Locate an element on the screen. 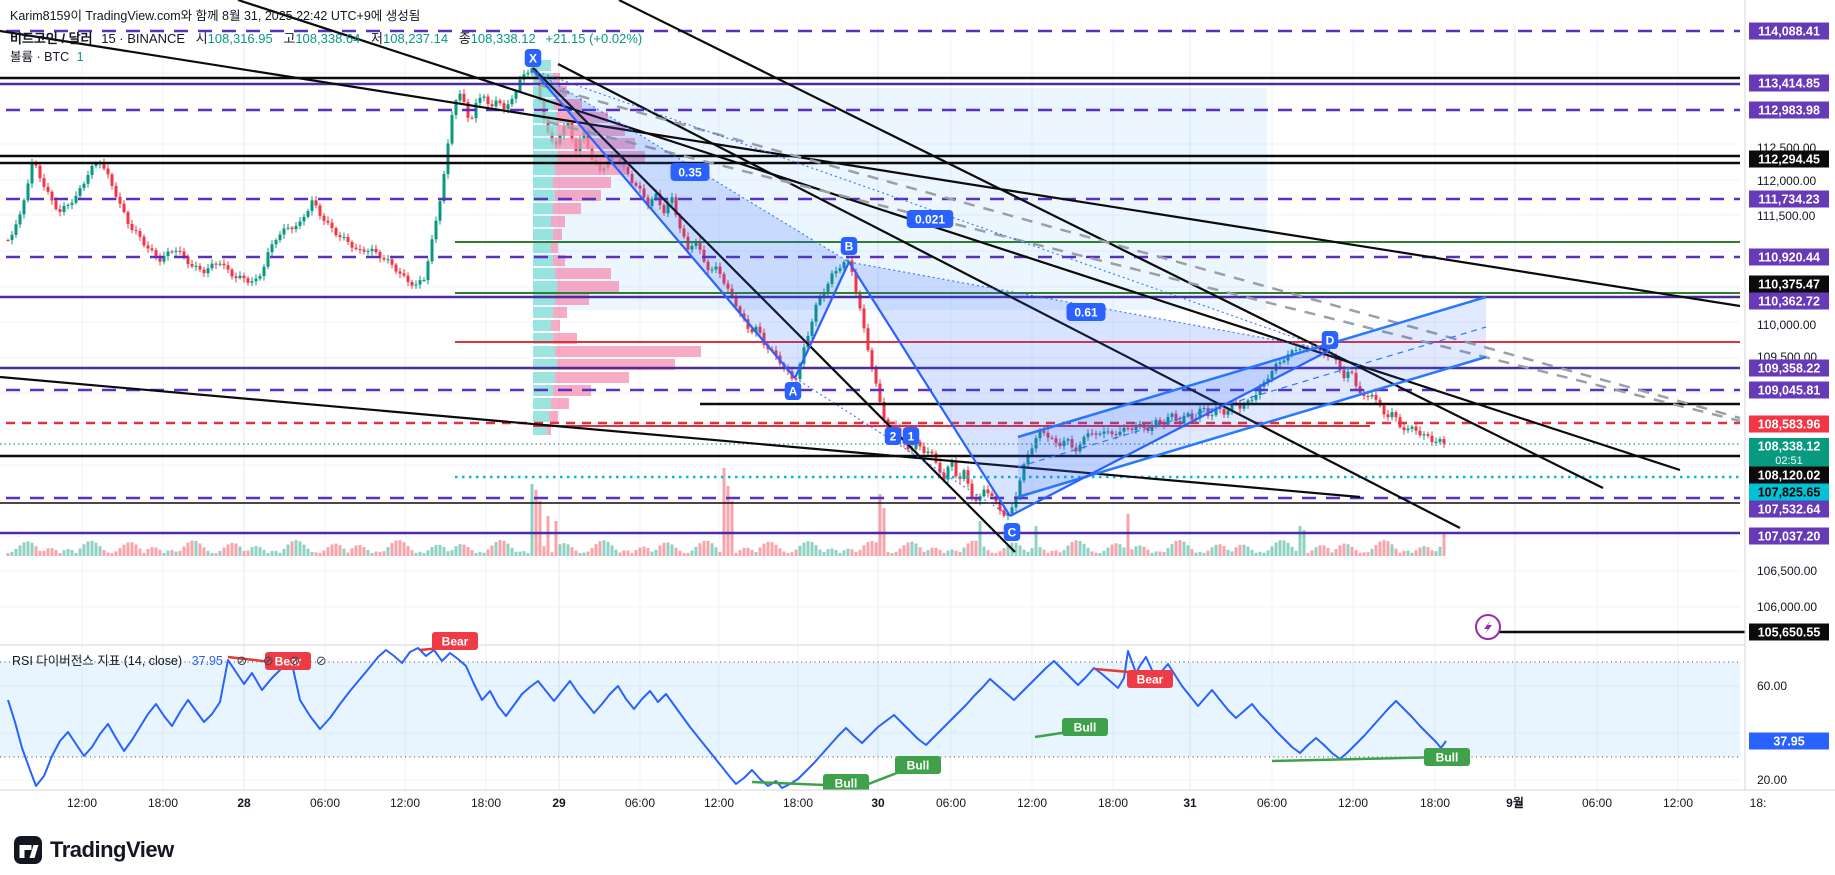 The width and height of the screenshot is (1835, 875). svg-text: 107,037.20 is located at coordinates (1789, 537).